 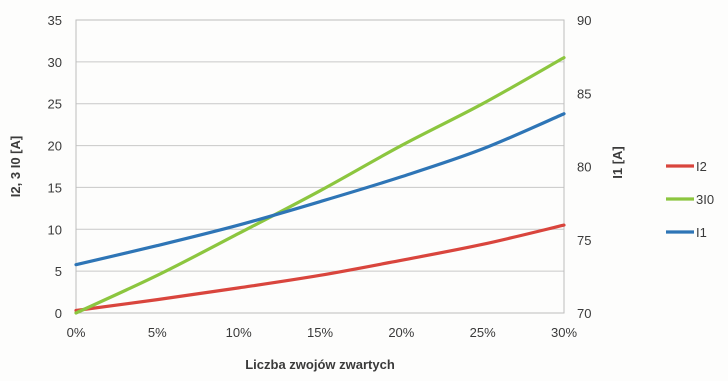 What do you see at coordinates (55, 20) in the screenshot?
I see `y-left-tick-label: 35` at bounding box center [55, 20].